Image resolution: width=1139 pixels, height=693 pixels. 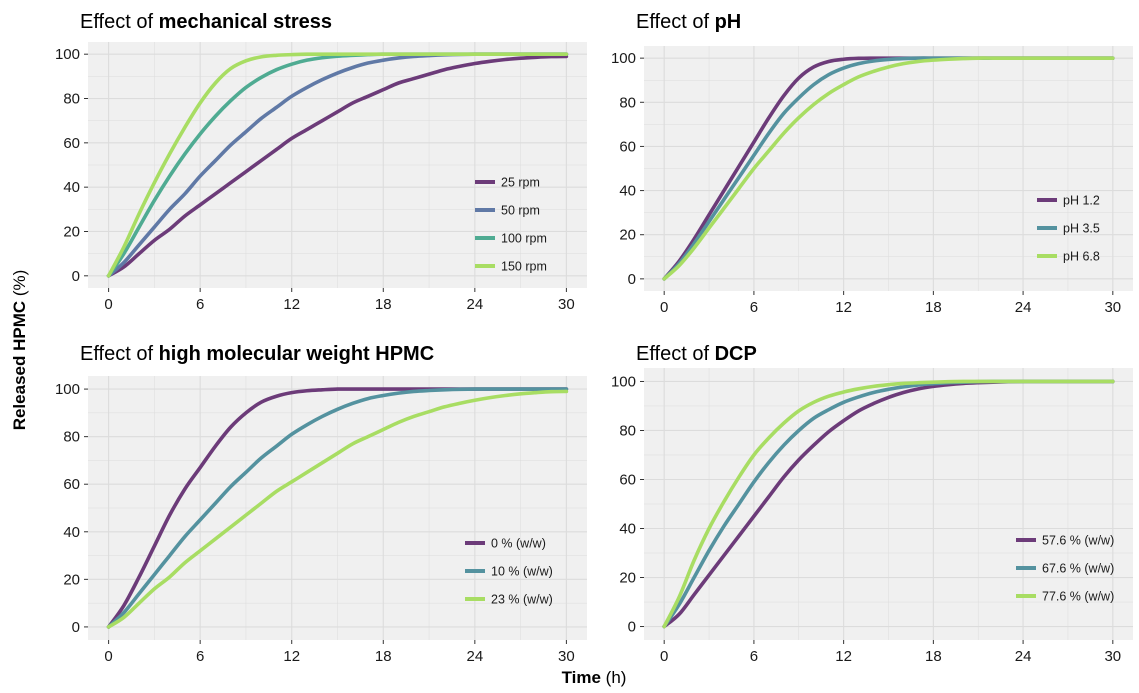 What do you see at coordinates (1081, 201) in the screenshot?
I see `legend-label: pH 1.2` at bounding box center [1081, 201].